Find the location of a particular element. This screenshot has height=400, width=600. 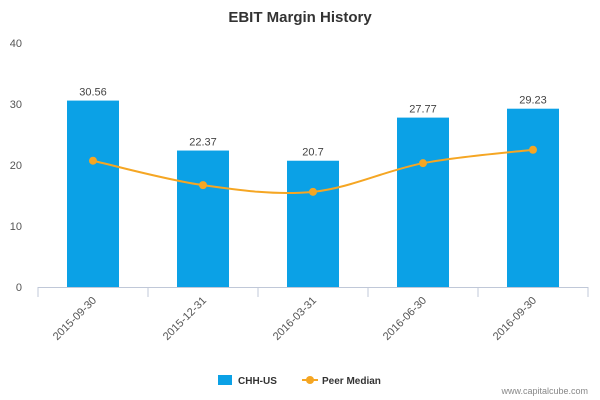

y-tick-label: 30 is located at coordinates (16, 105).